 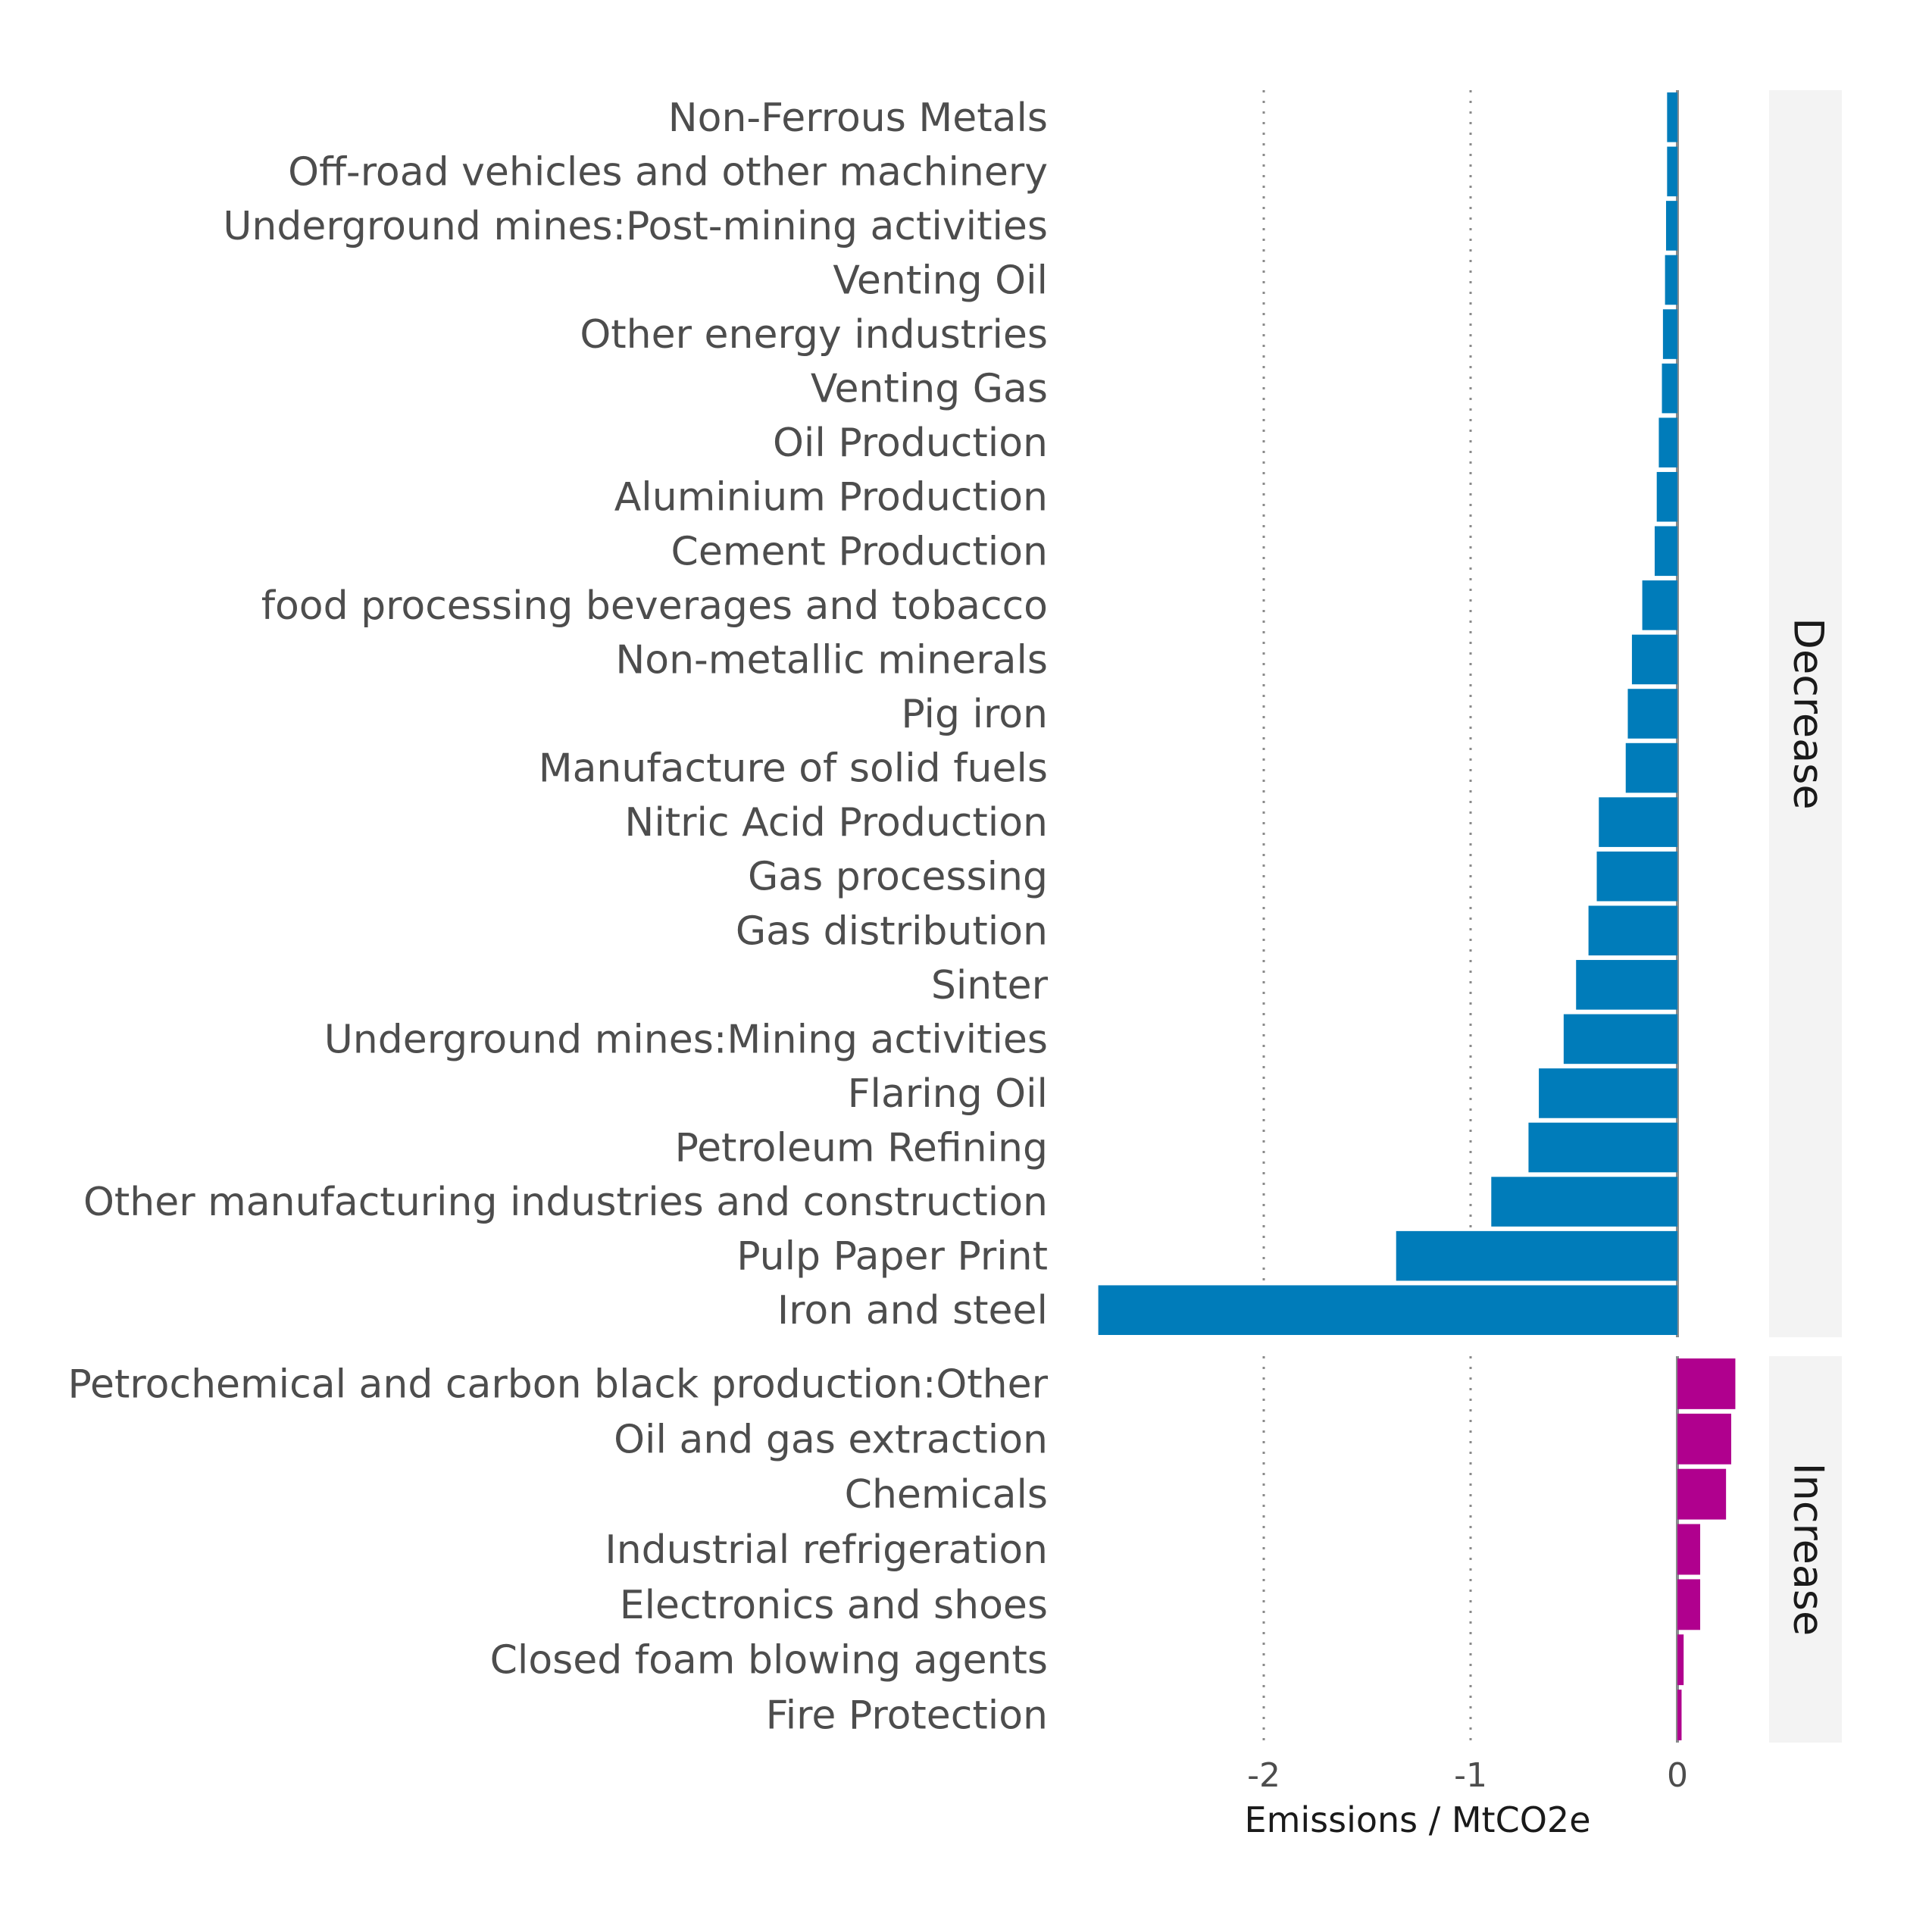 I want to click on category-label: Underground mines:Post-mining activities, so click(x=635, y=226).